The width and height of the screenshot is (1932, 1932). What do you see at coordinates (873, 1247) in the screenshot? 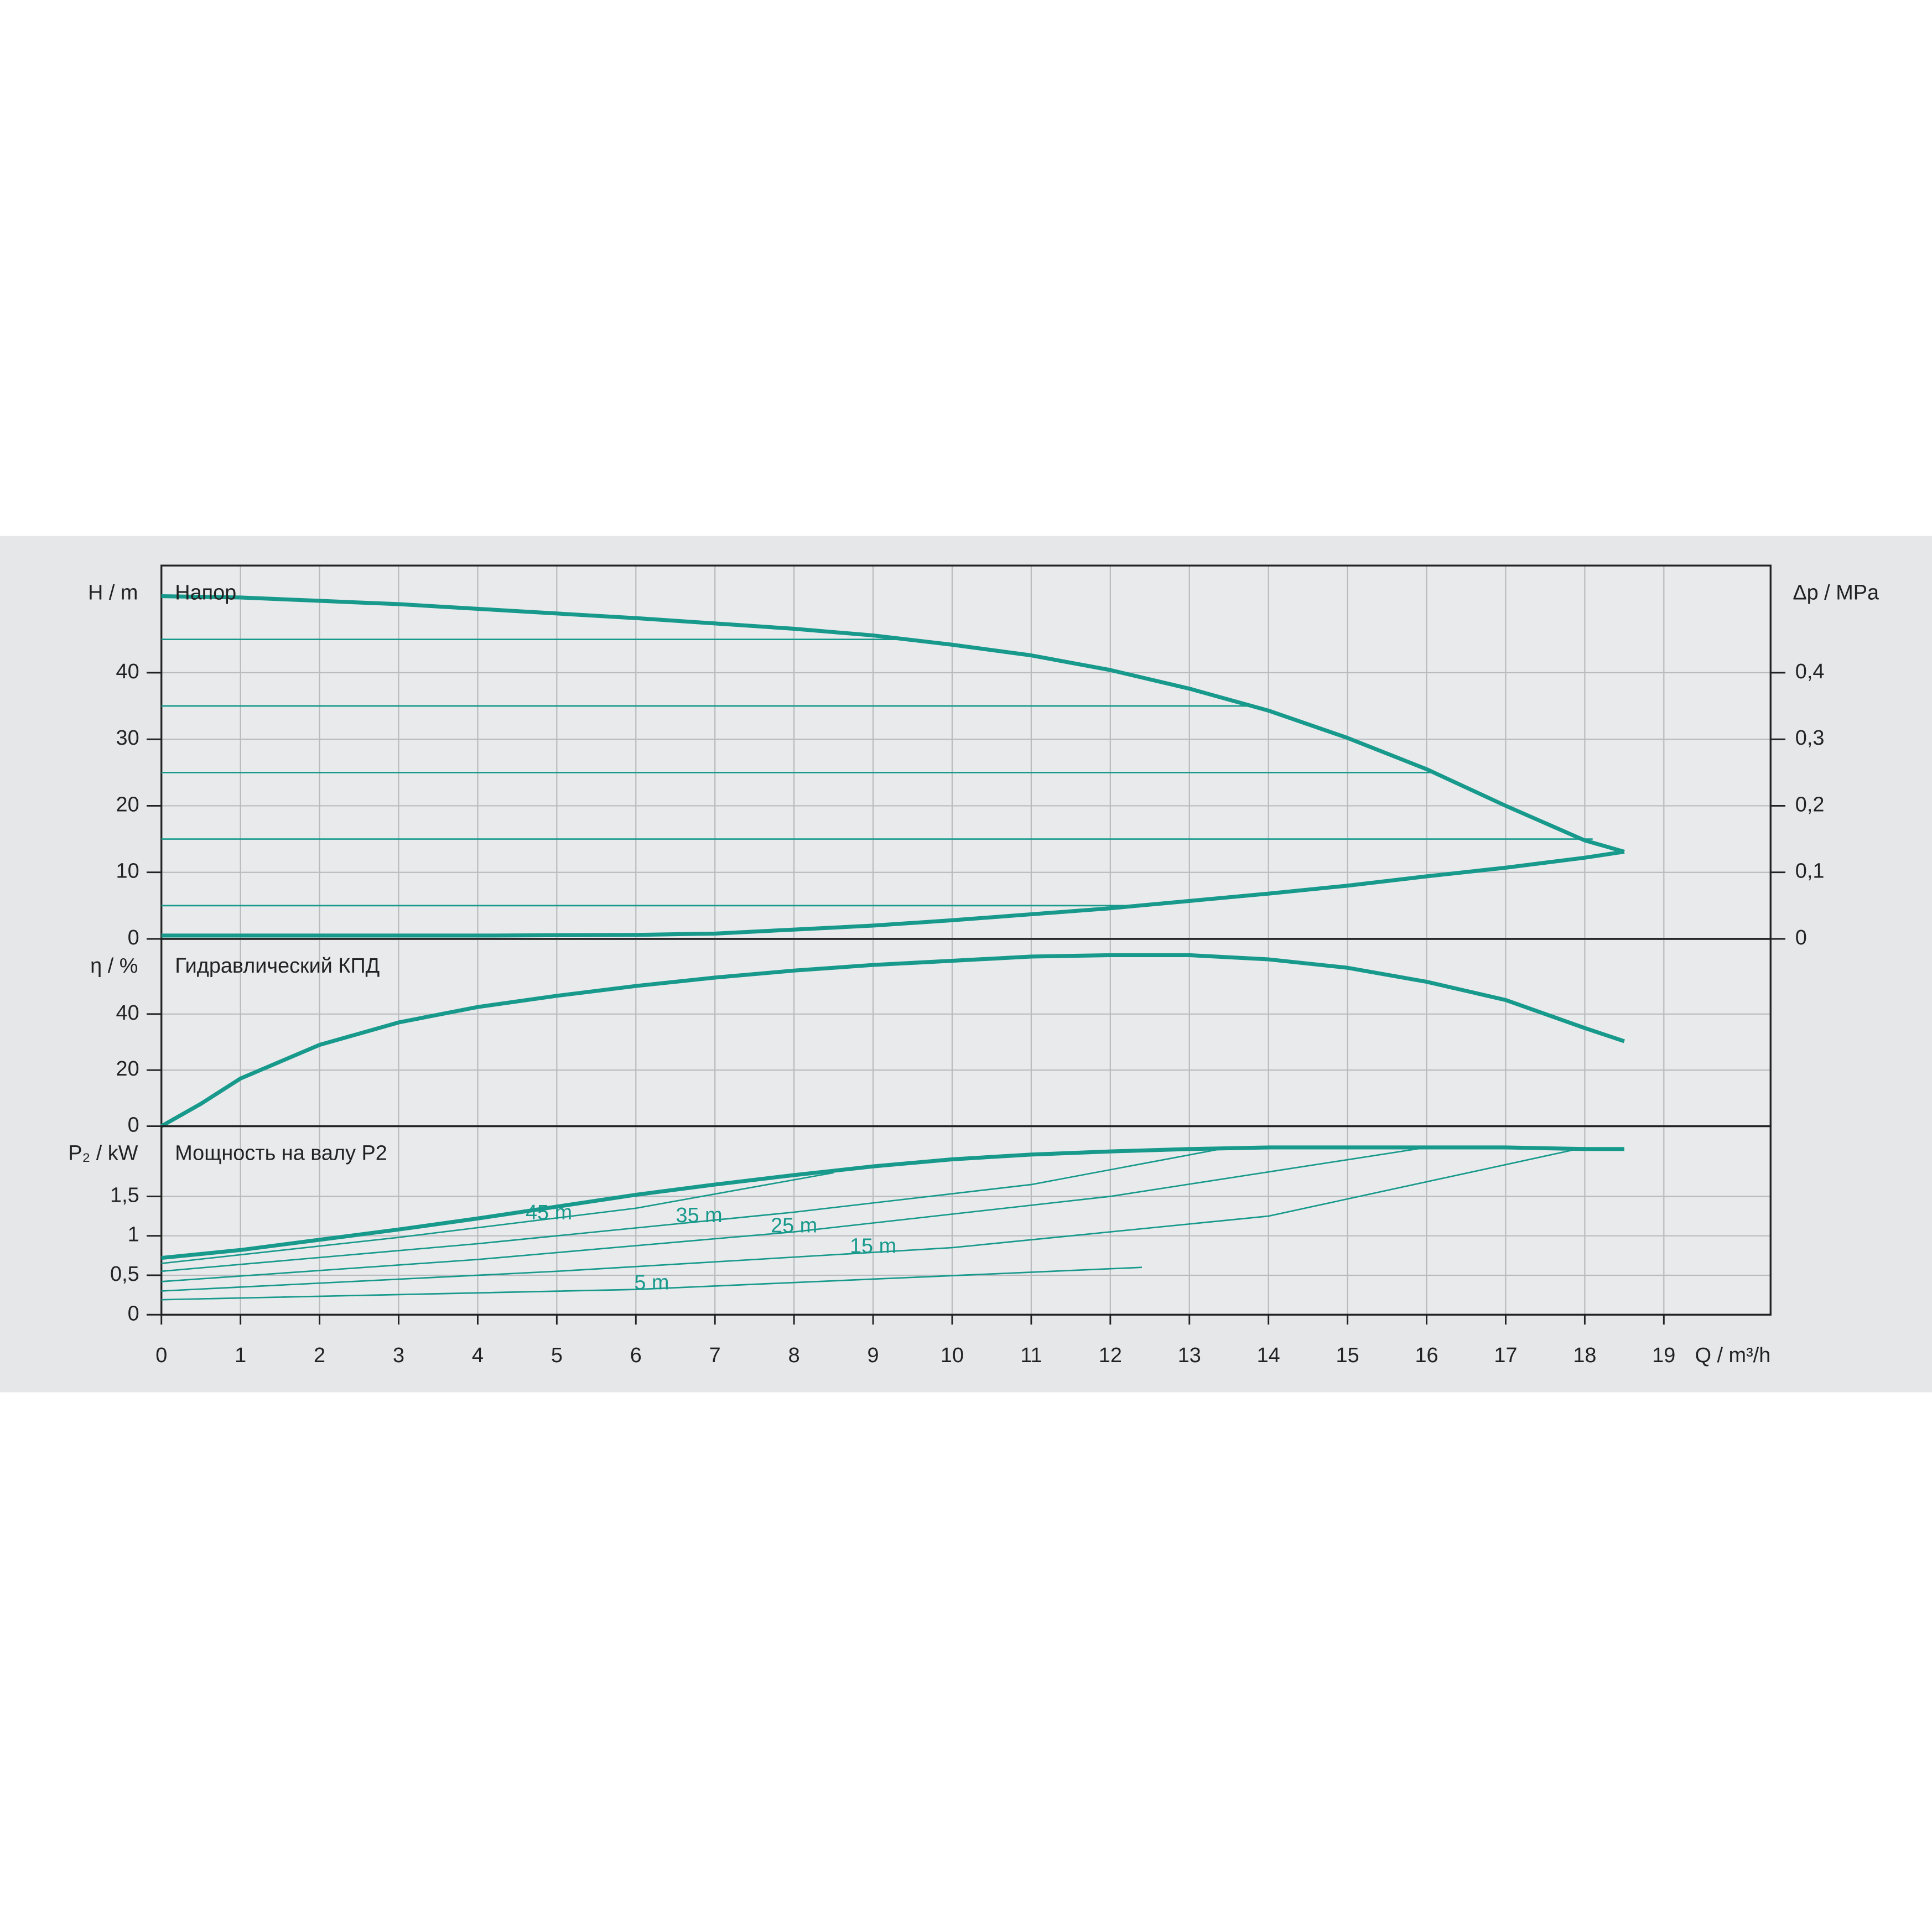
I see `curve-label: 15 m` at bounding box center [873, 1247].